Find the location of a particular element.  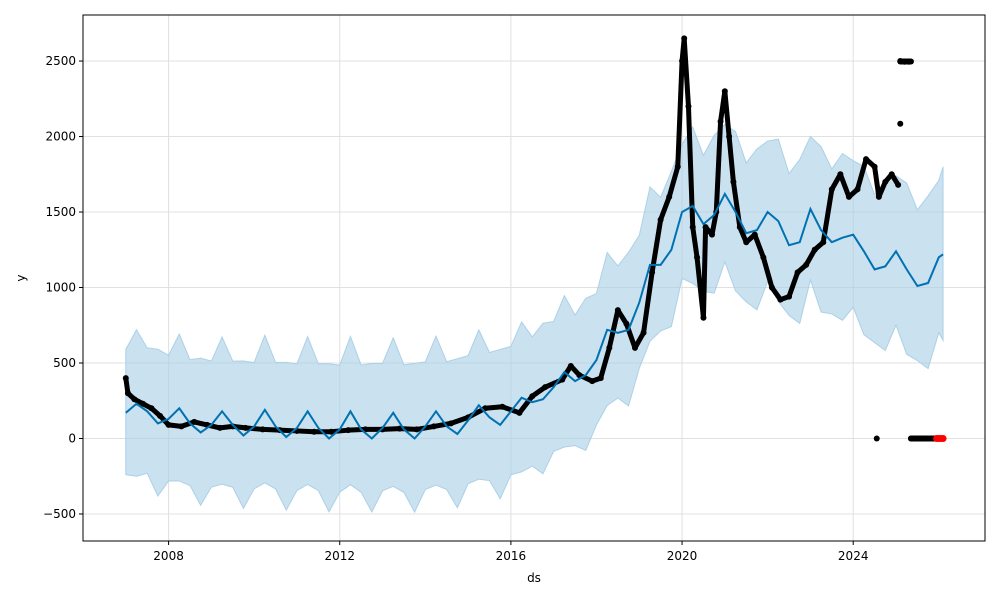

y-tick-label: 2000 is located at coordinates (60, 137).